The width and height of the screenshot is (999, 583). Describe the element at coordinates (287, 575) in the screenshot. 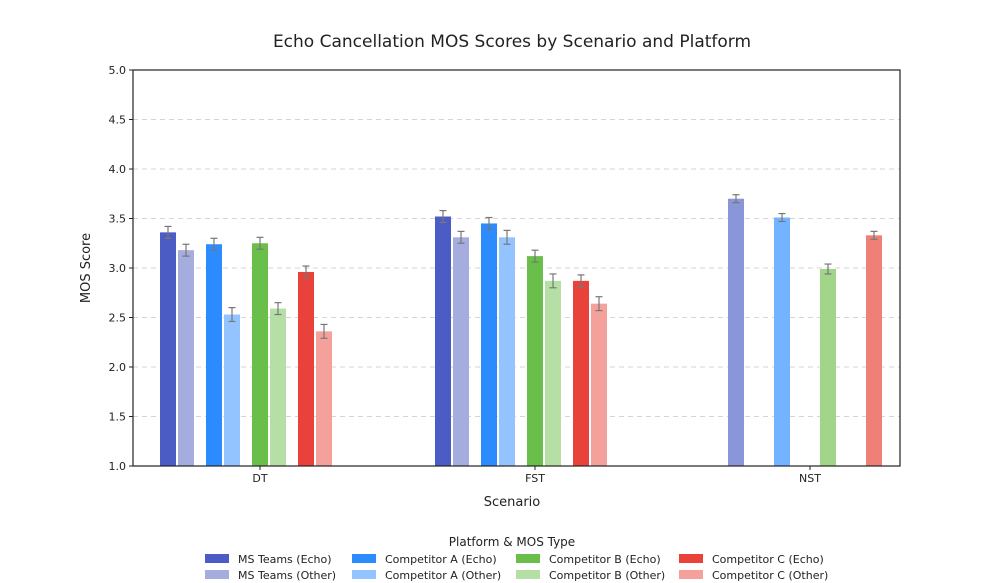

I see `legend-label: MS Teams (Other)` at that location.